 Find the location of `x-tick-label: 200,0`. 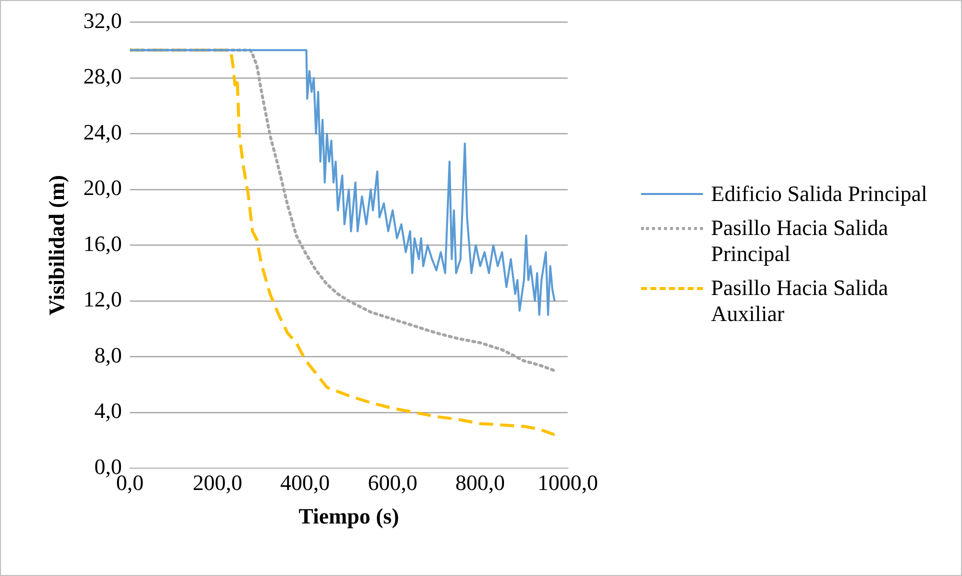

x-tick-label: 200,0 is located at coordinates (217, 483).